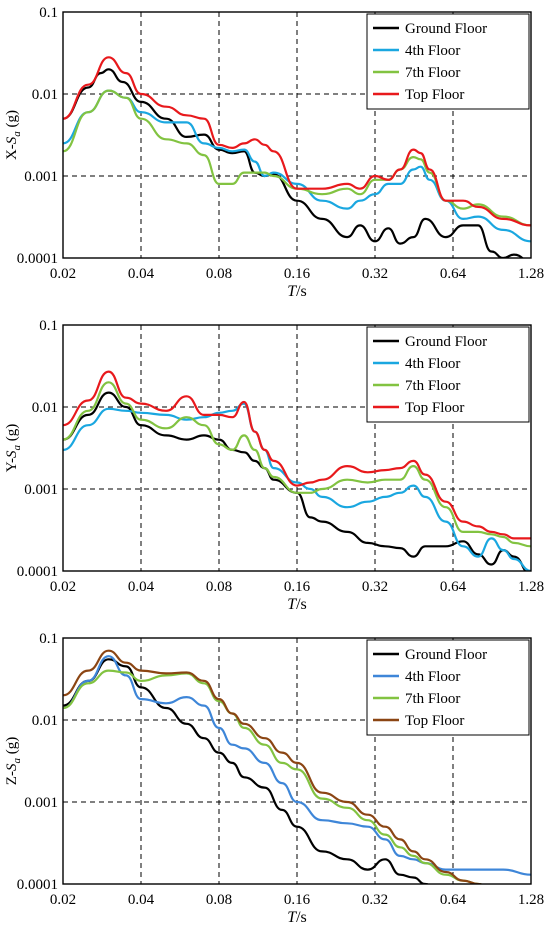 This screenshot has width=550, height=935. What do you see at coordinates (297, 166) in the screenshot?
I see `series-line-4th-floor` at bounding box center [297, 166].